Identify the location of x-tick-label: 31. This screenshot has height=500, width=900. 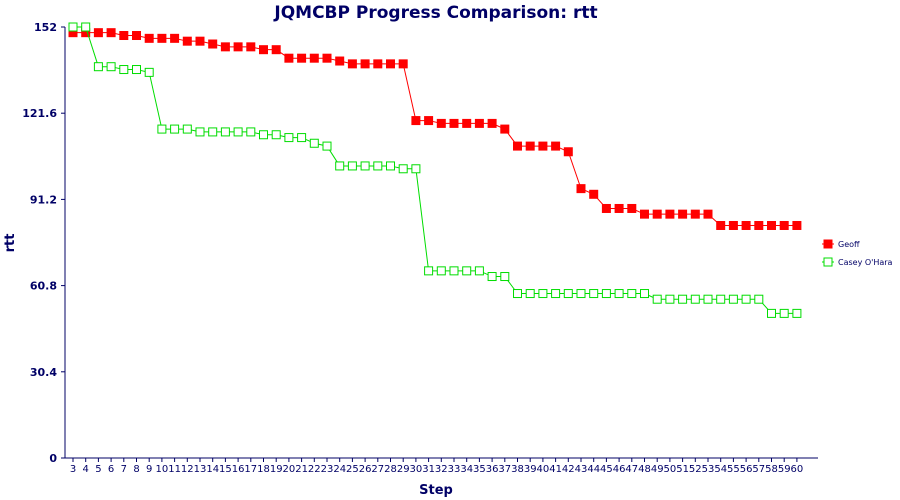
(428, 469).